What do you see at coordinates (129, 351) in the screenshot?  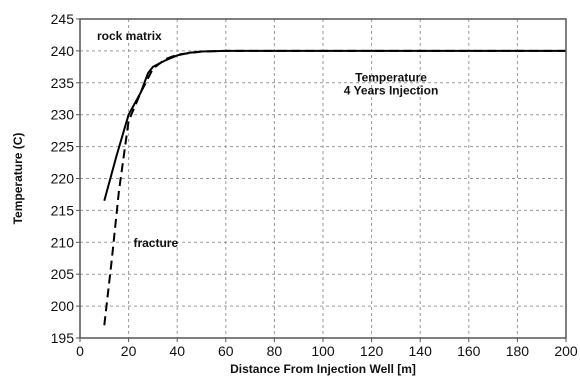 I see `x-tick-label: 20` at bounding box center [129, 351].